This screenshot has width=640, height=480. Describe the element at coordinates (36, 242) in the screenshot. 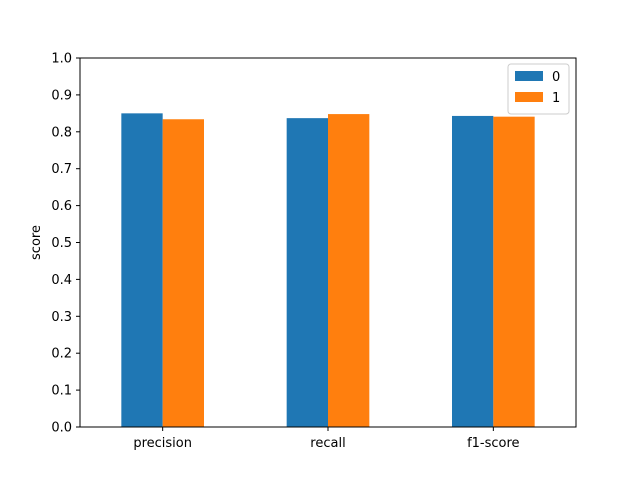

I see `y-axis-label: score` at that location.